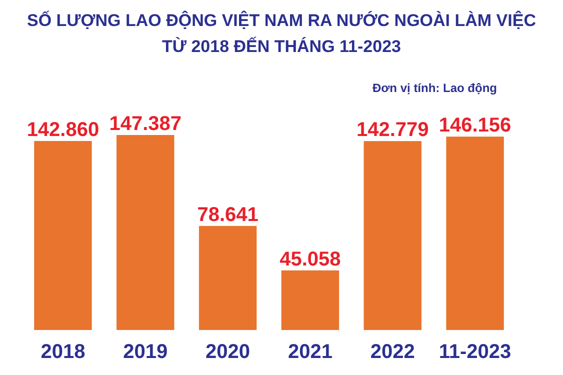  I want to click on x-tick-label: 11-2023, so click(475, 352).